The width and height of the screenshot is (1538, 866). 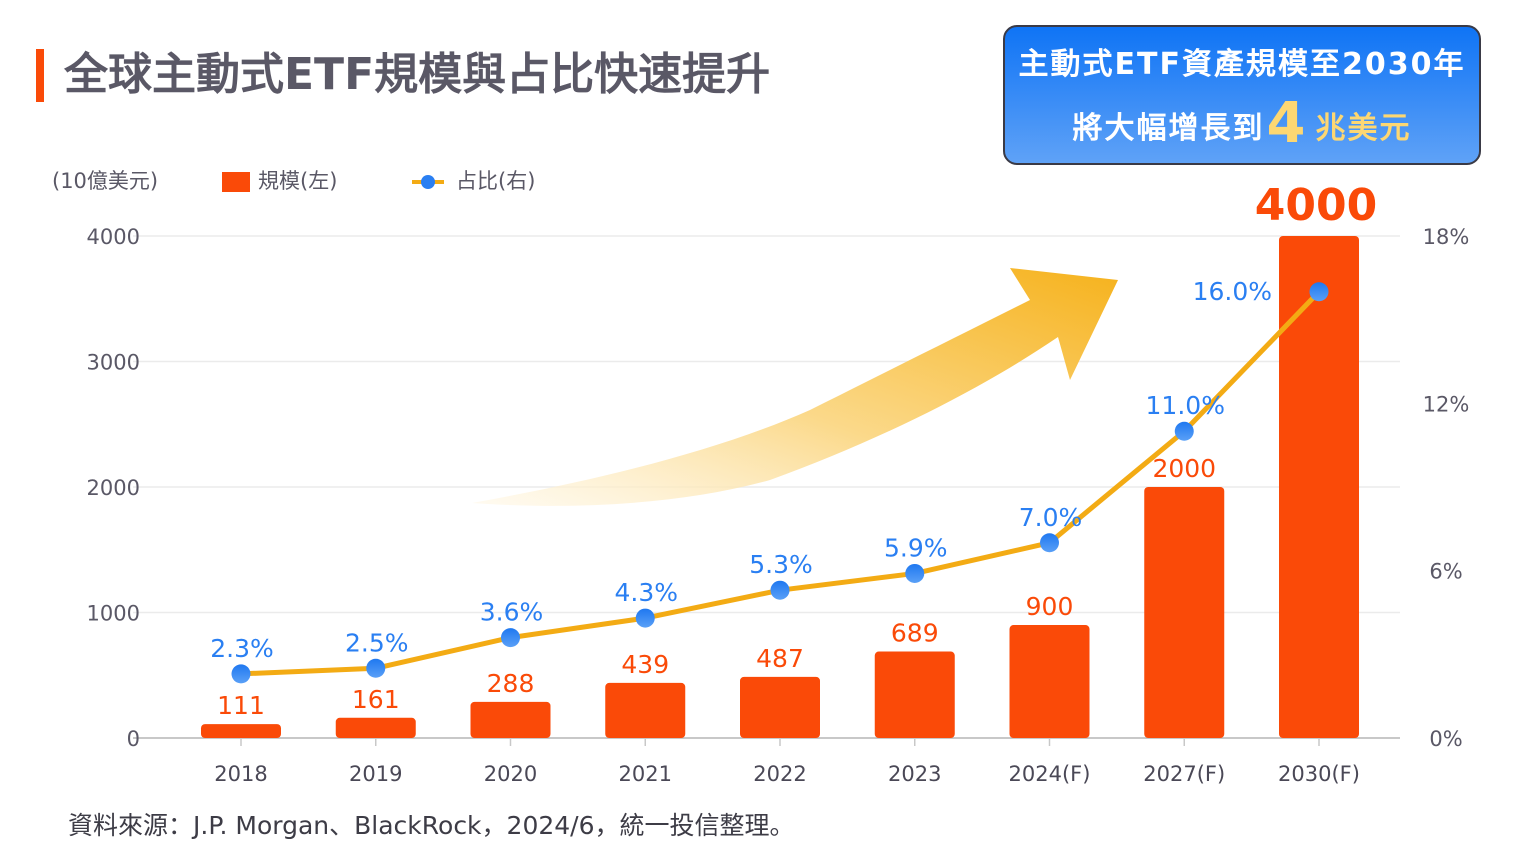 I want to click on bar-data-label: 161, so click(x=376, y=699).